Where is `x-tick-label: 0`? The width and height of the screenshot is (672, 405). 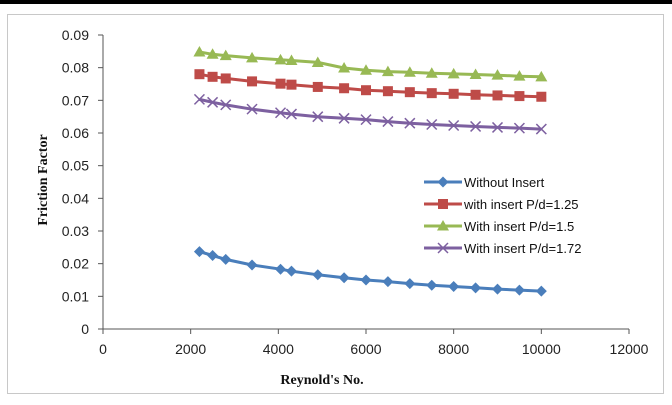
x-tick-label: 0 is located at coordinates (103, 349).